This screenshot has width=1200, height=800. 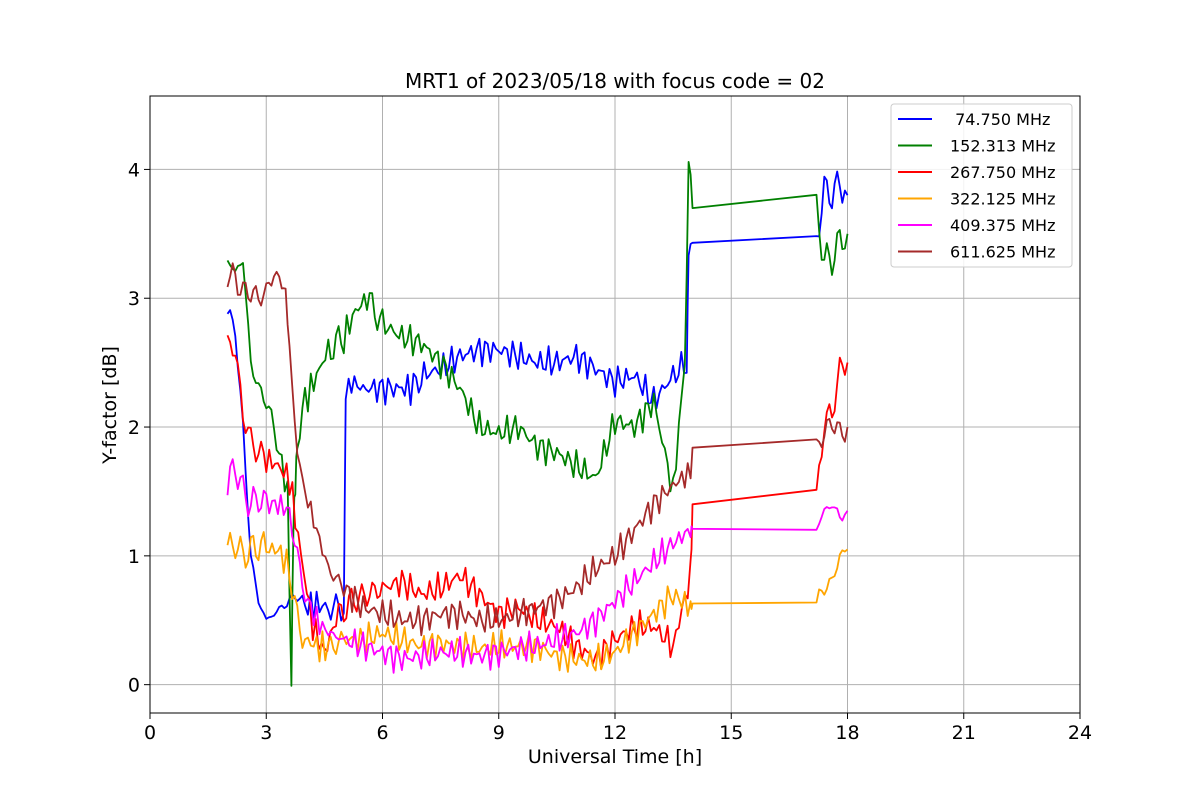 I want to click on y-tick-label: 4, so click(x=134, y=170).